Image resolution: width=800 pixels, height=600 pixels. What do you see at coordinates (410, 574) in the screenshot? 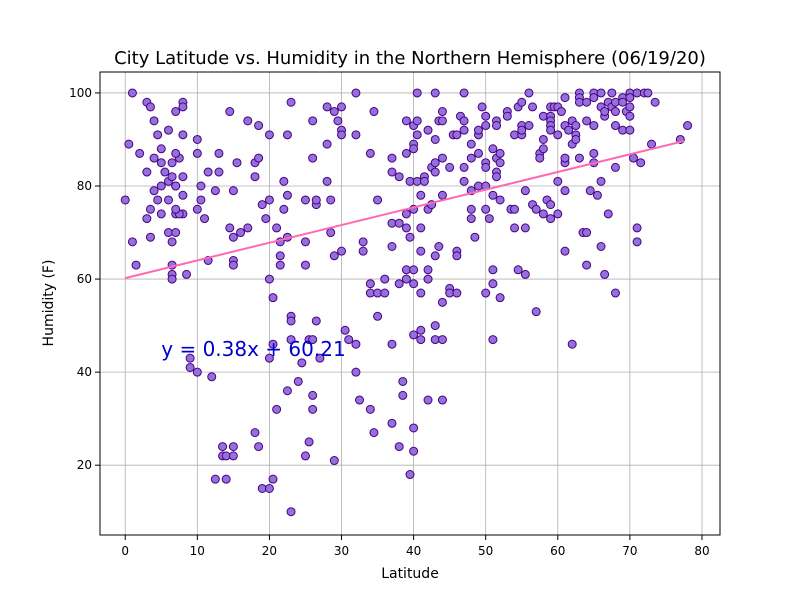
I see `x-axis-label: Latitude` at bounding box center [410, 574].